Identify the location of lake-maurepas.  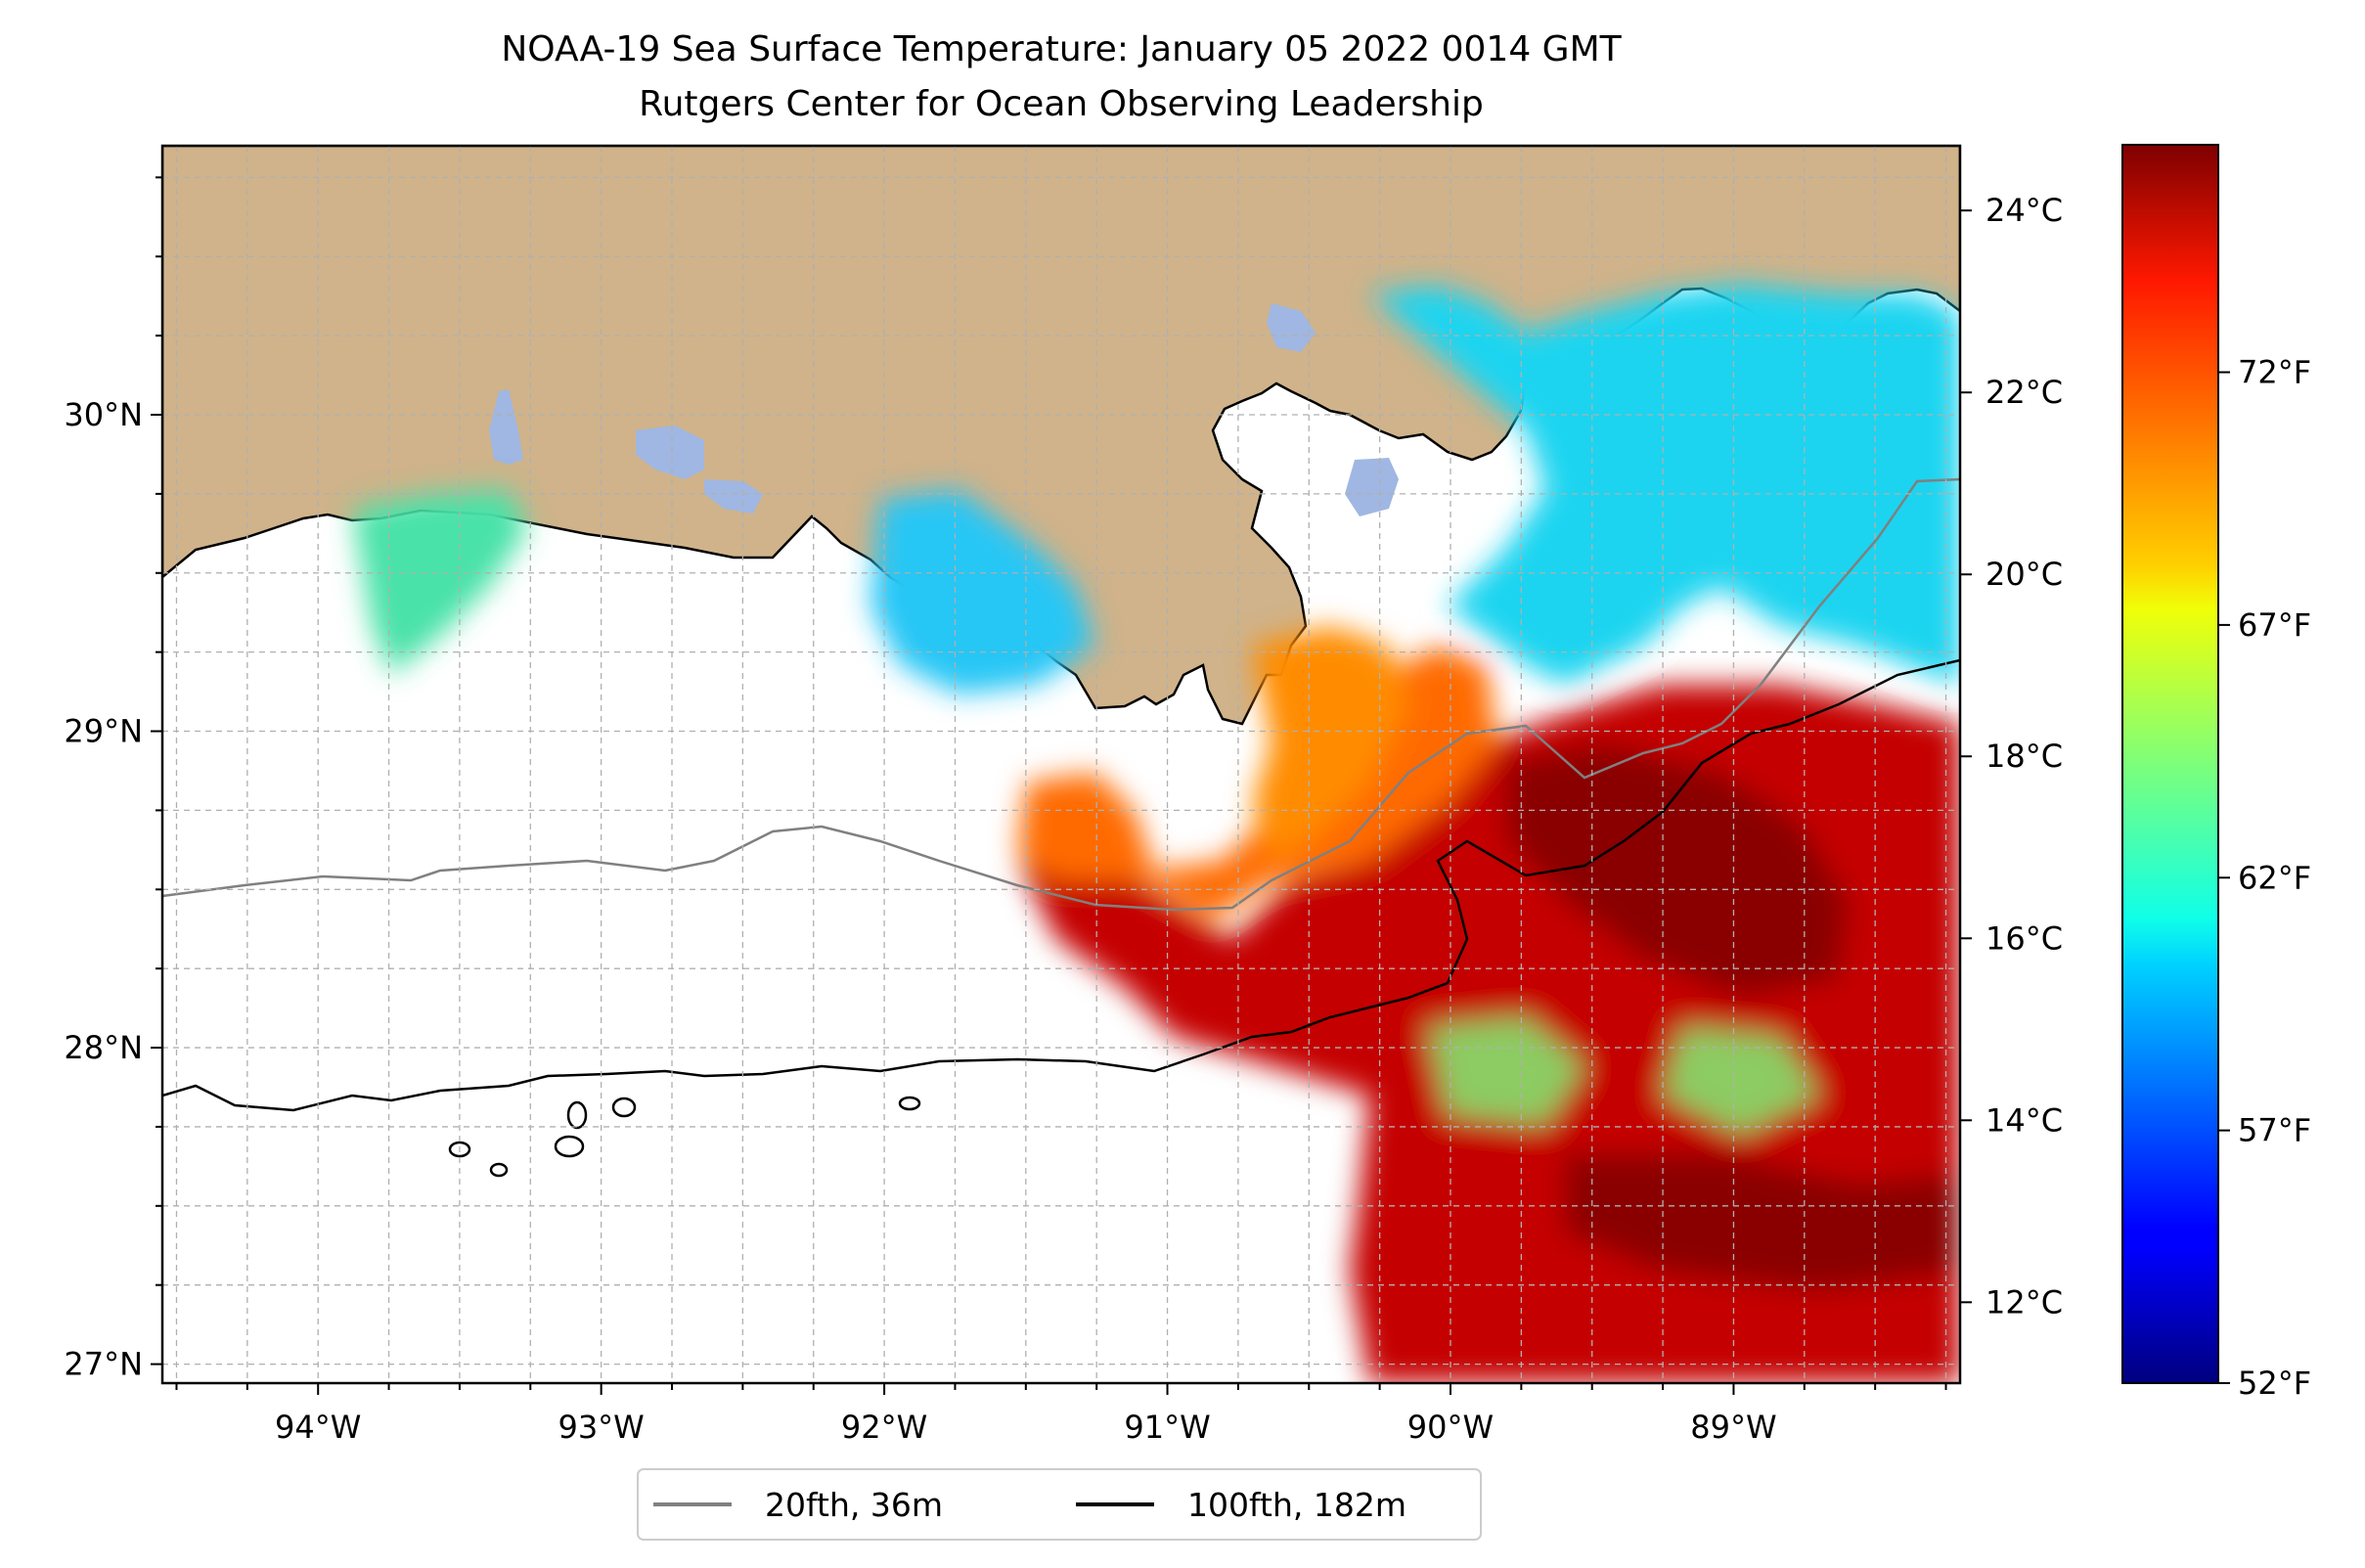
(1291, 327).